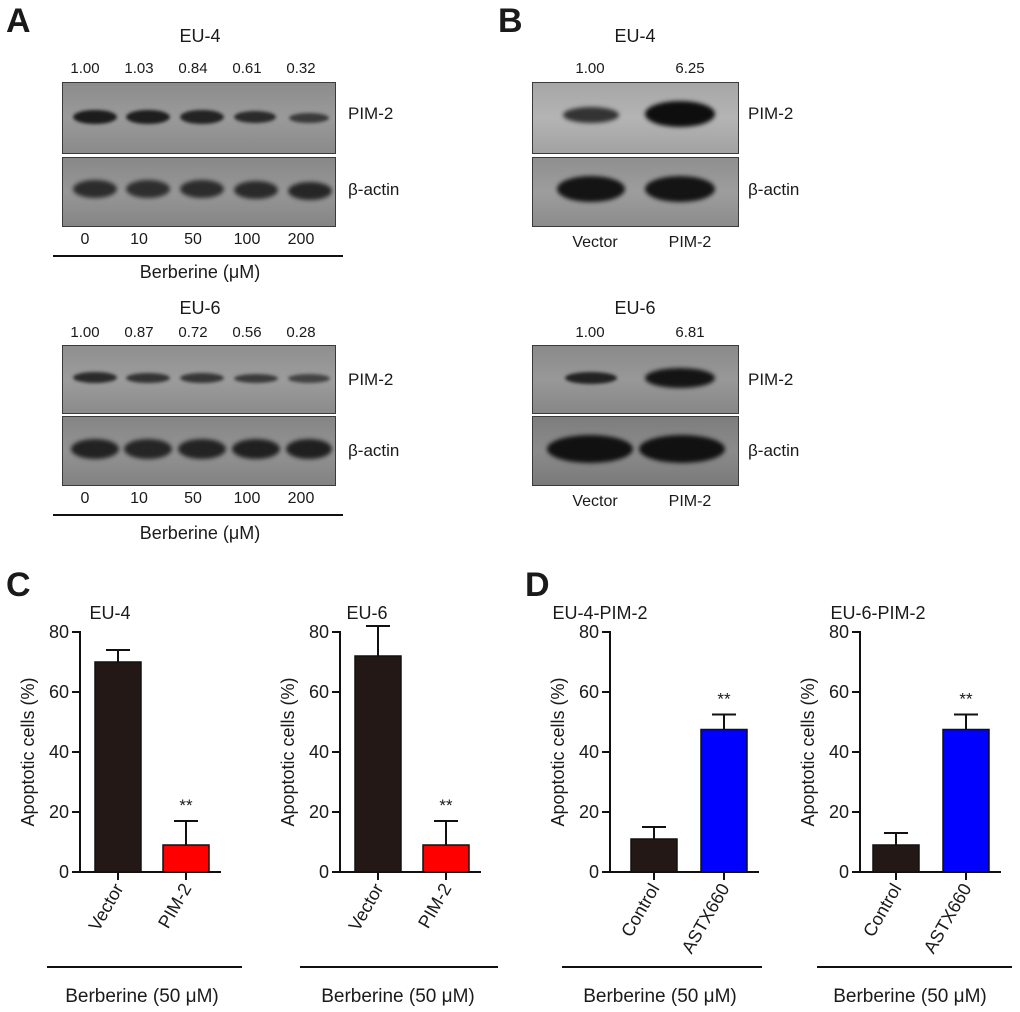  I want to click on blot-a2-title: EU-6, so click(200, 308).